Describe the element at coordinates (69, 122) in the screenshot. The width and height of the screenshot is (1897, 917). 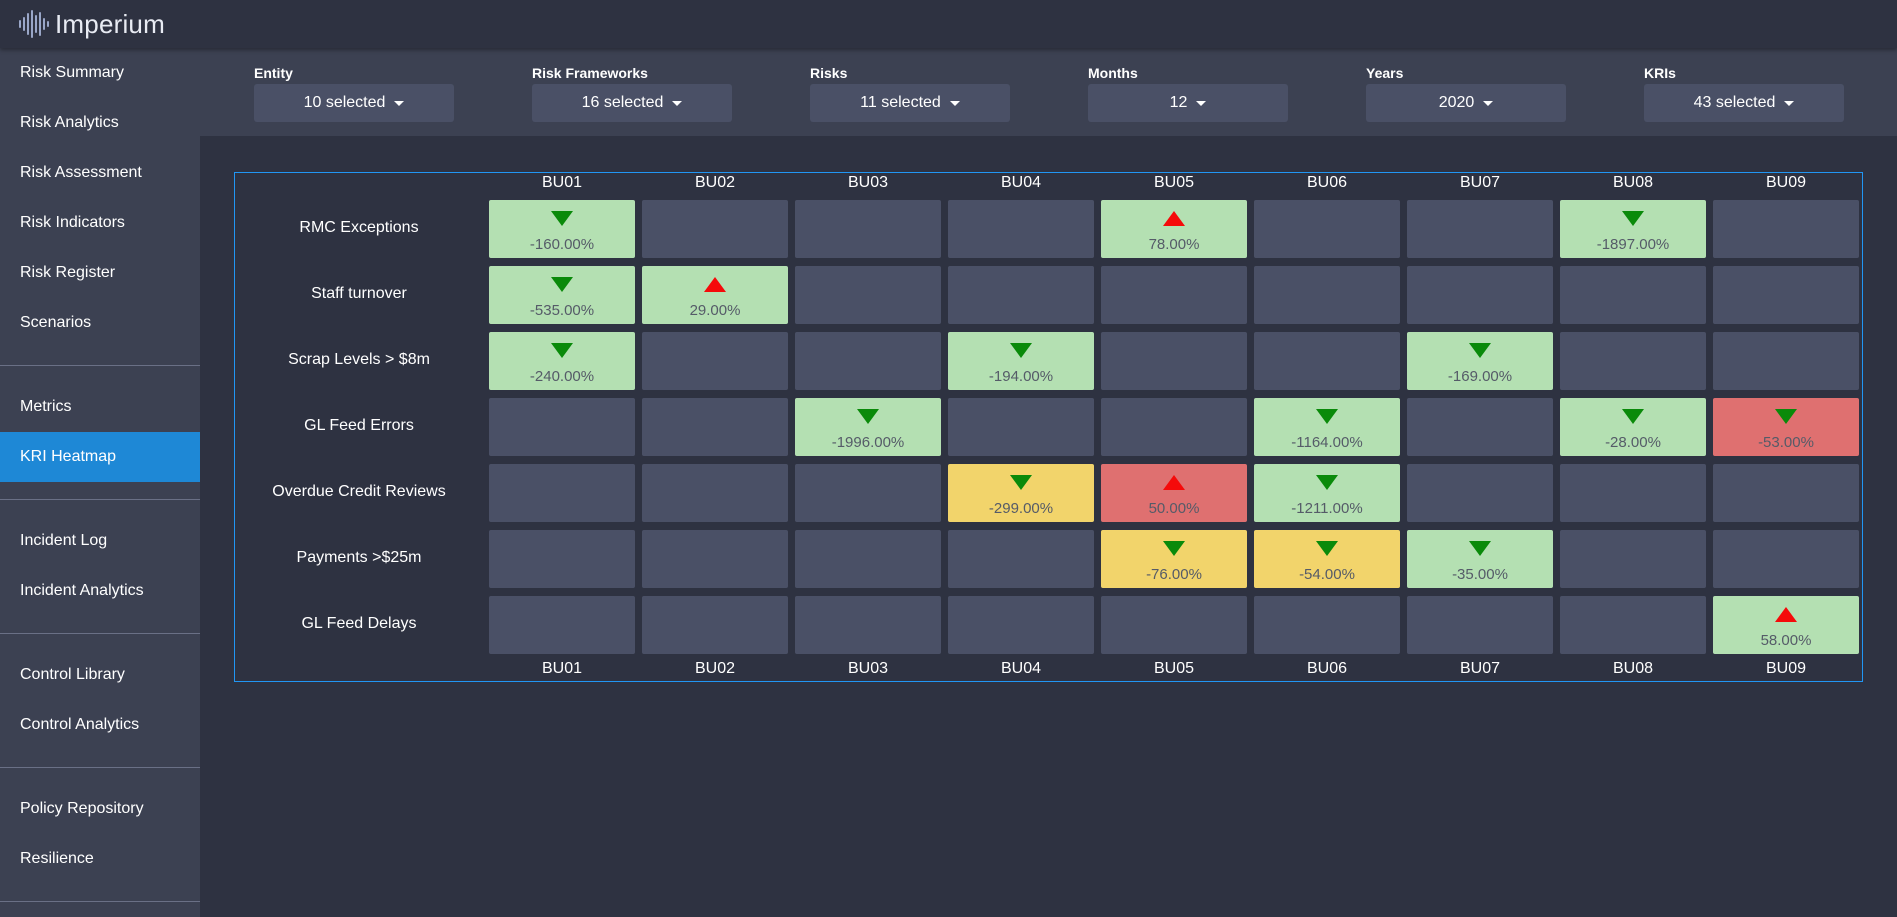
I see `sidebar-item-risk-analytics: Risk Analytics` at that location.